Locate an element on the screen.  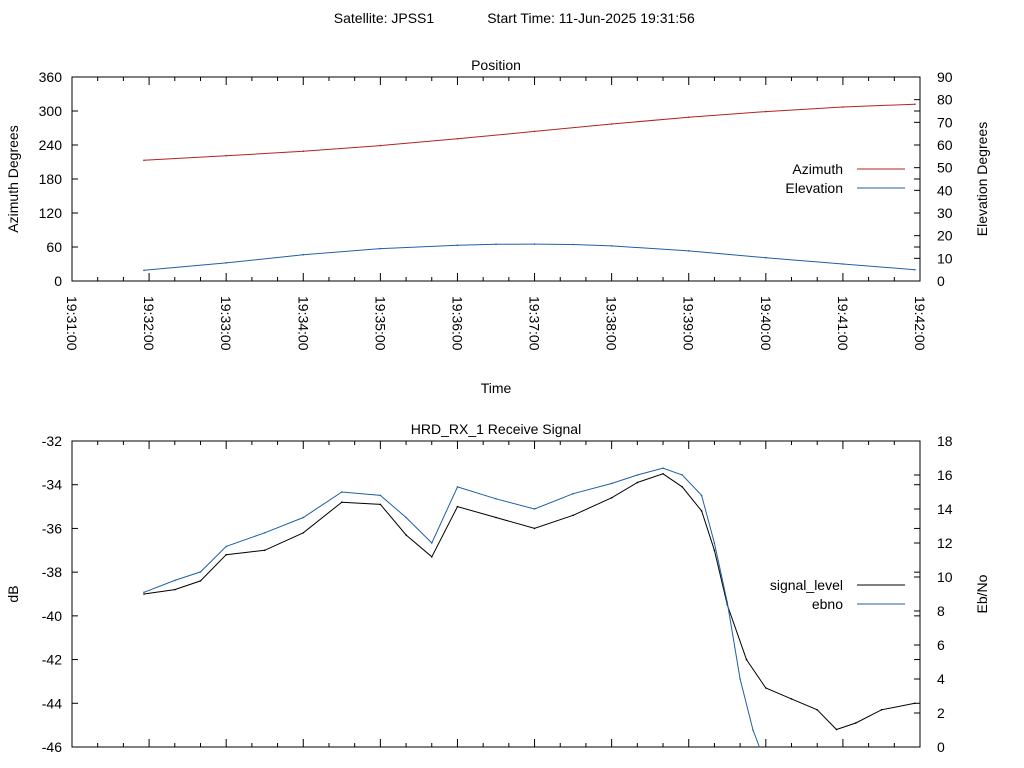
y-tick-label: 300 is located at coordinates (51, 111).